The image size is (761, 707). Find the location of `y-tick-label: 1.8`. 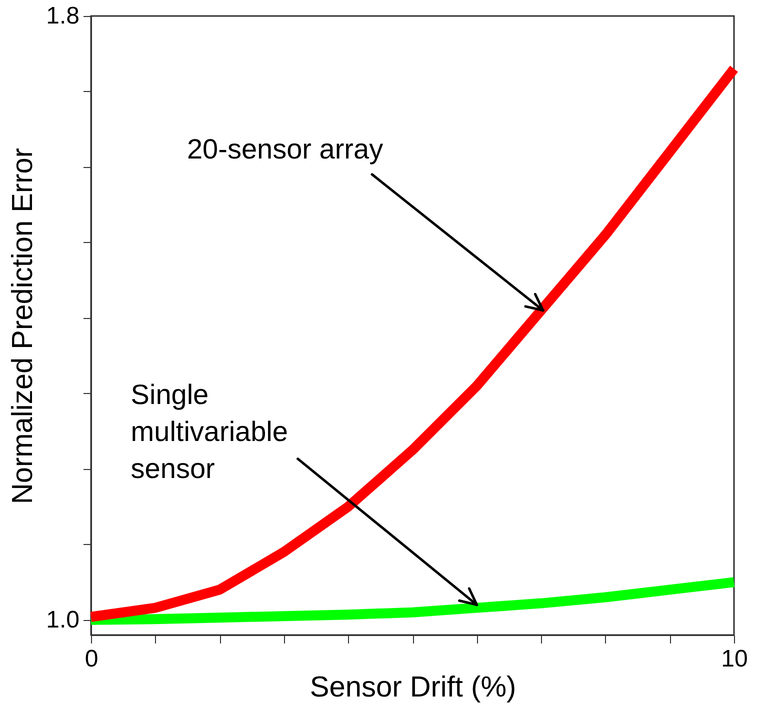

y-tick-label: 1.8 is located at coordinates (63, 16).